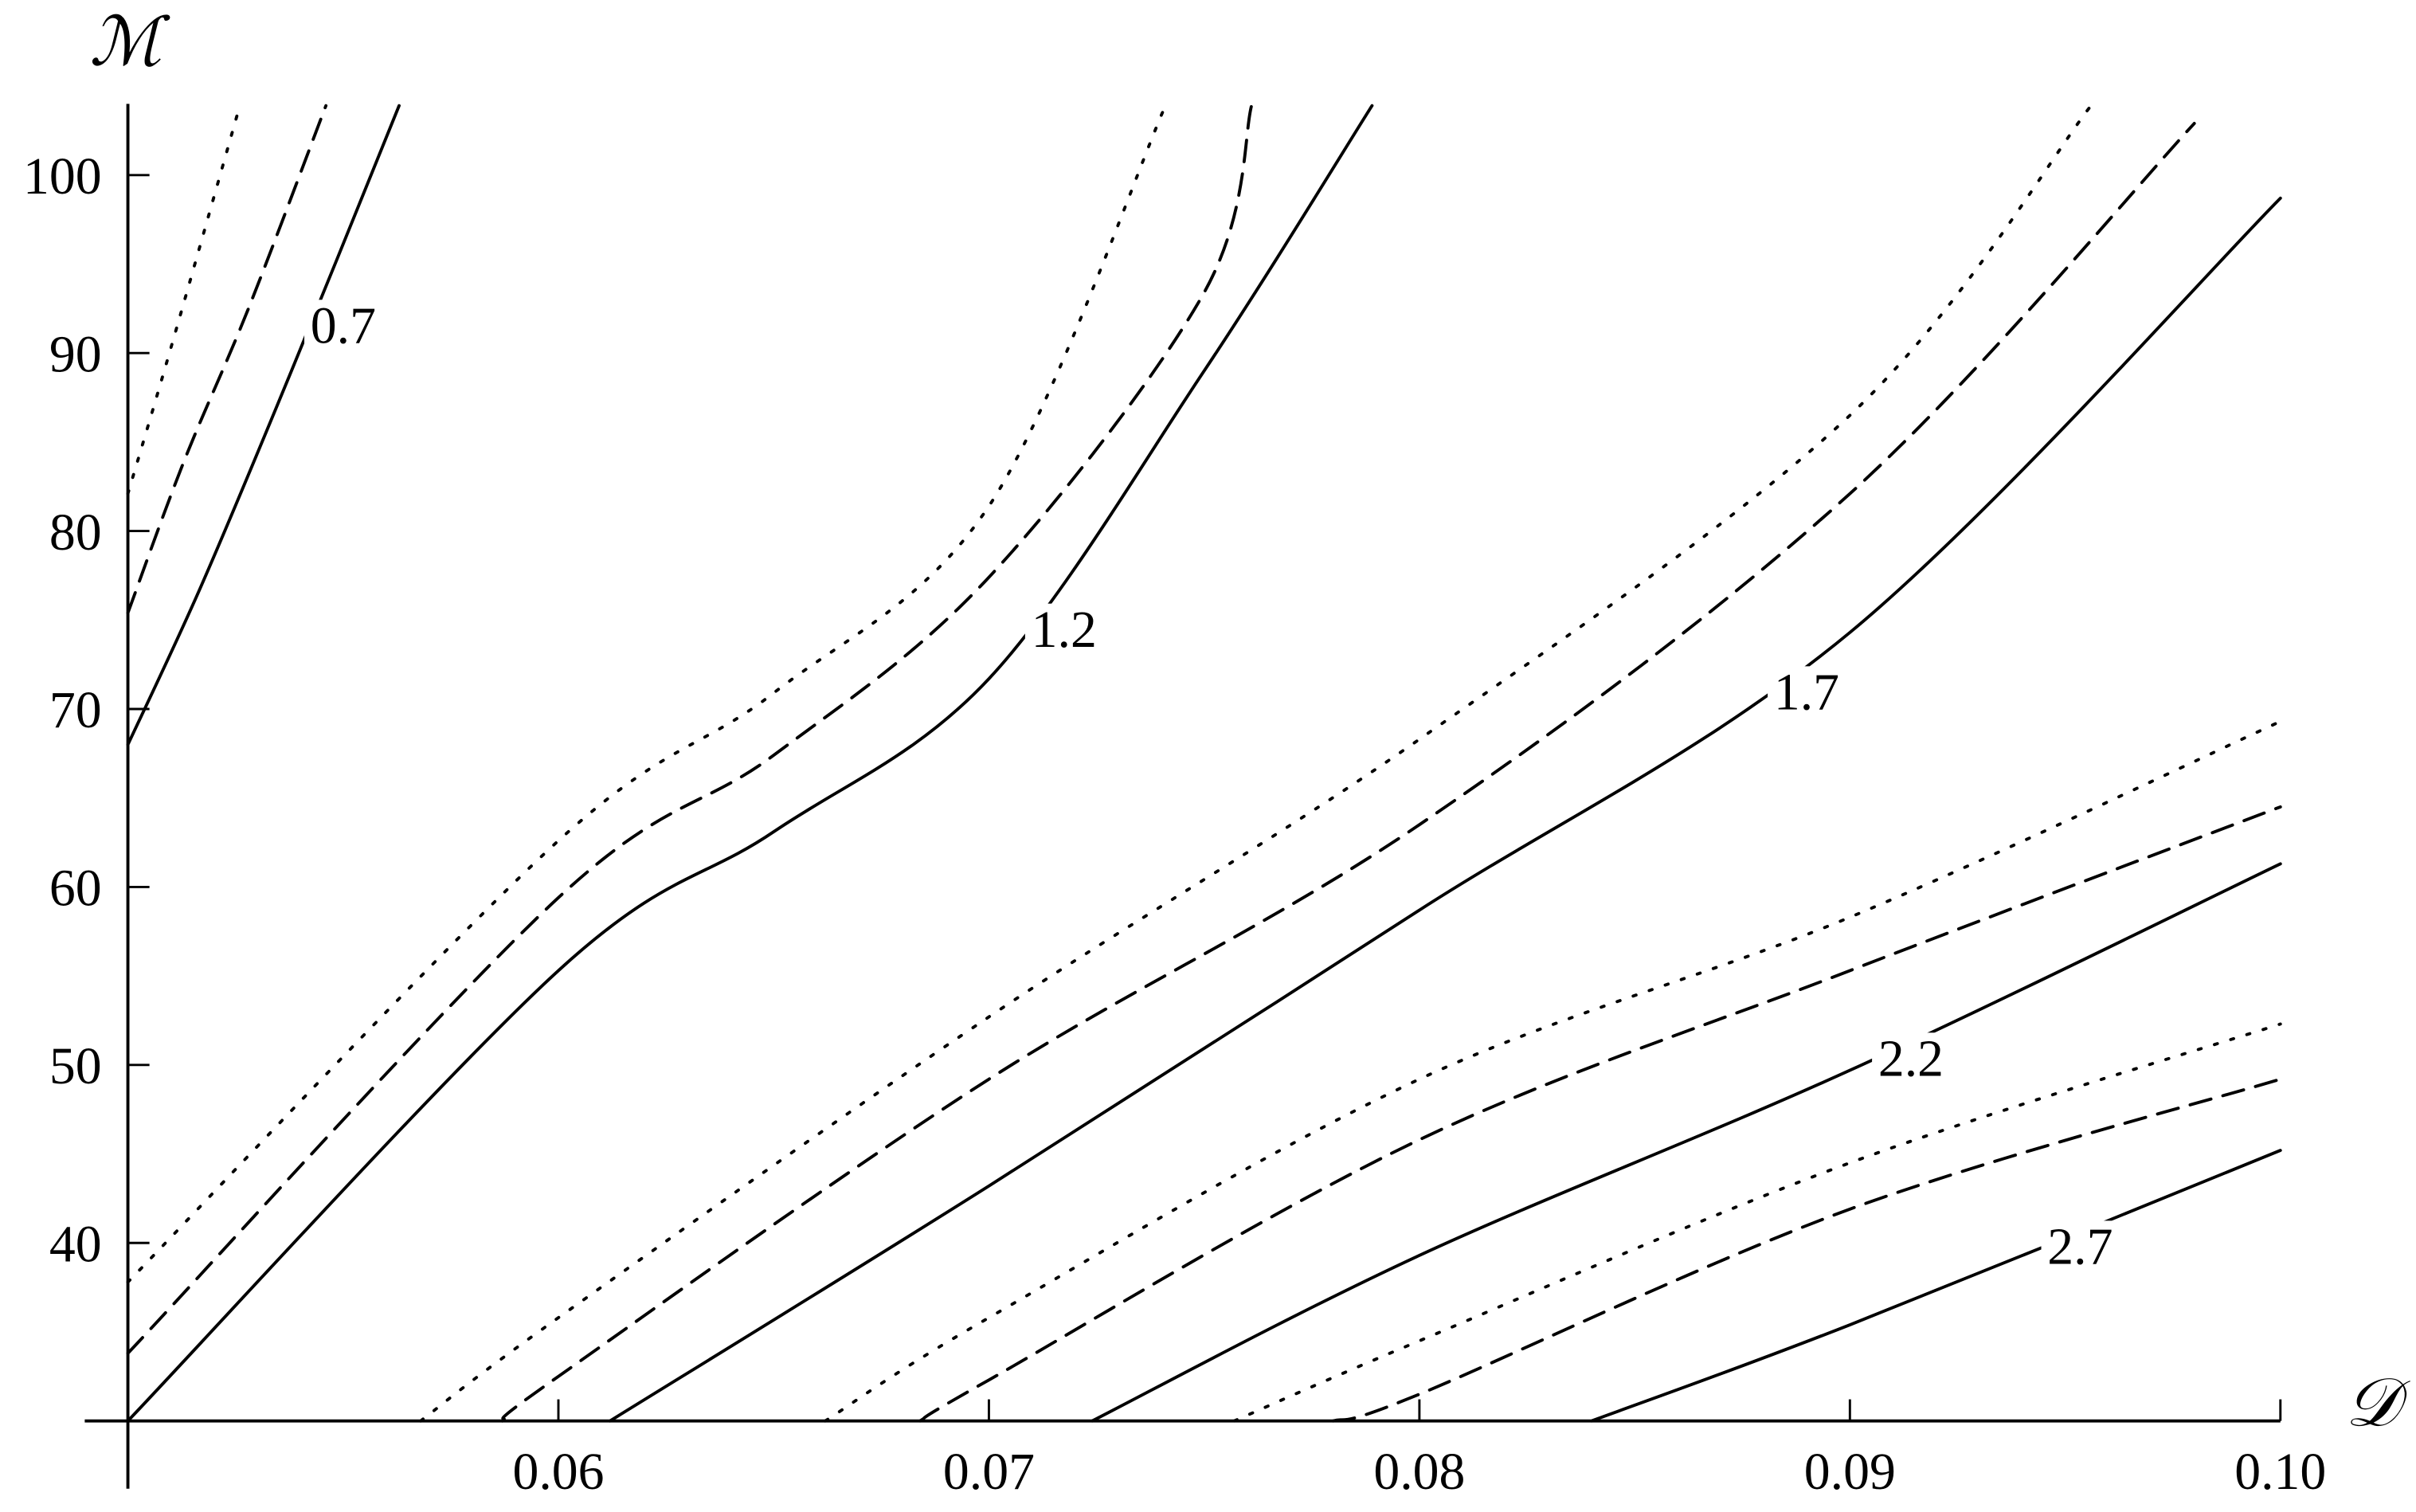  I want to click on y-tick-label: 90, so click(75, 354).